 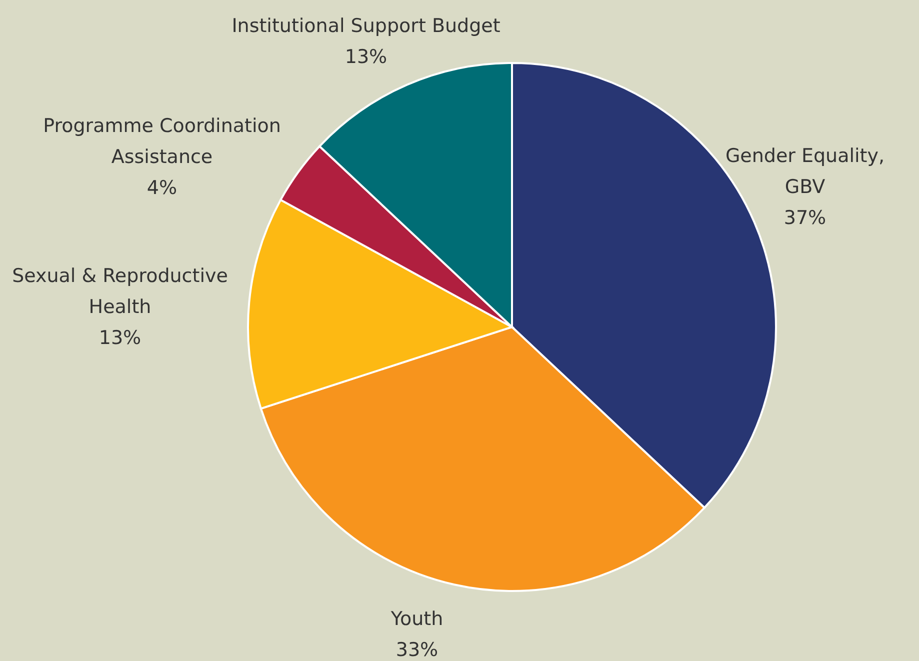 I want to click on slice-label: Sexual & Reproductive Health, so click(x=120, y=291).